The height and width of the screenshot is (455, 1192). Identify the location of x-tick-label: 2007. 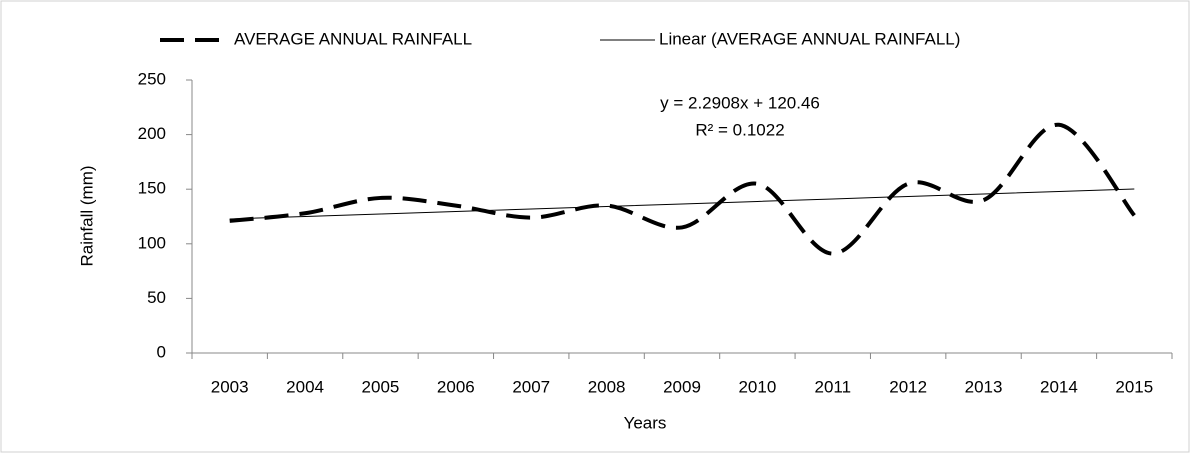
(531, 386).